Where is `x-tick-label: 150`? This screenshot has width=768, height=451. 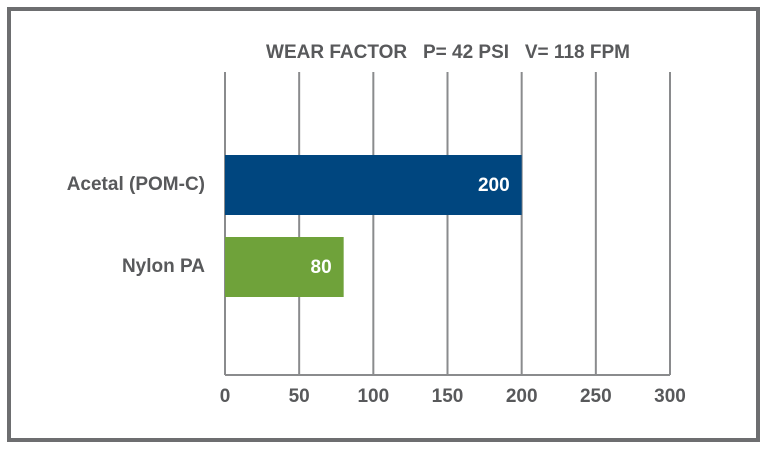
x-tick-label: 150 is located at coordinates (448, 396).